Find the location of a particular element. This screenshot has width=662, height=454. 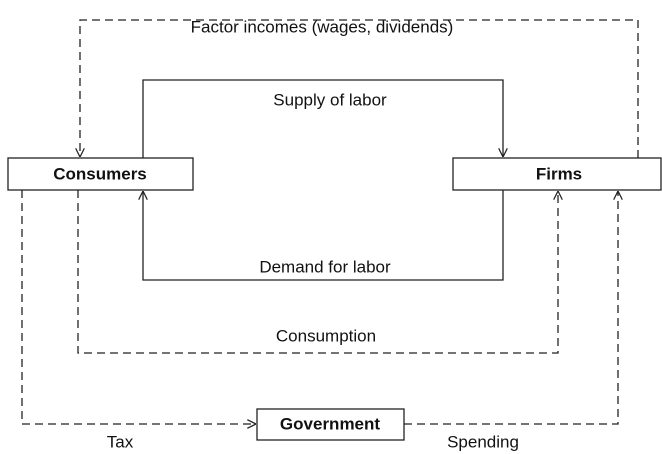

flow-label: Supply of labor is located at coordinates (330, 99).